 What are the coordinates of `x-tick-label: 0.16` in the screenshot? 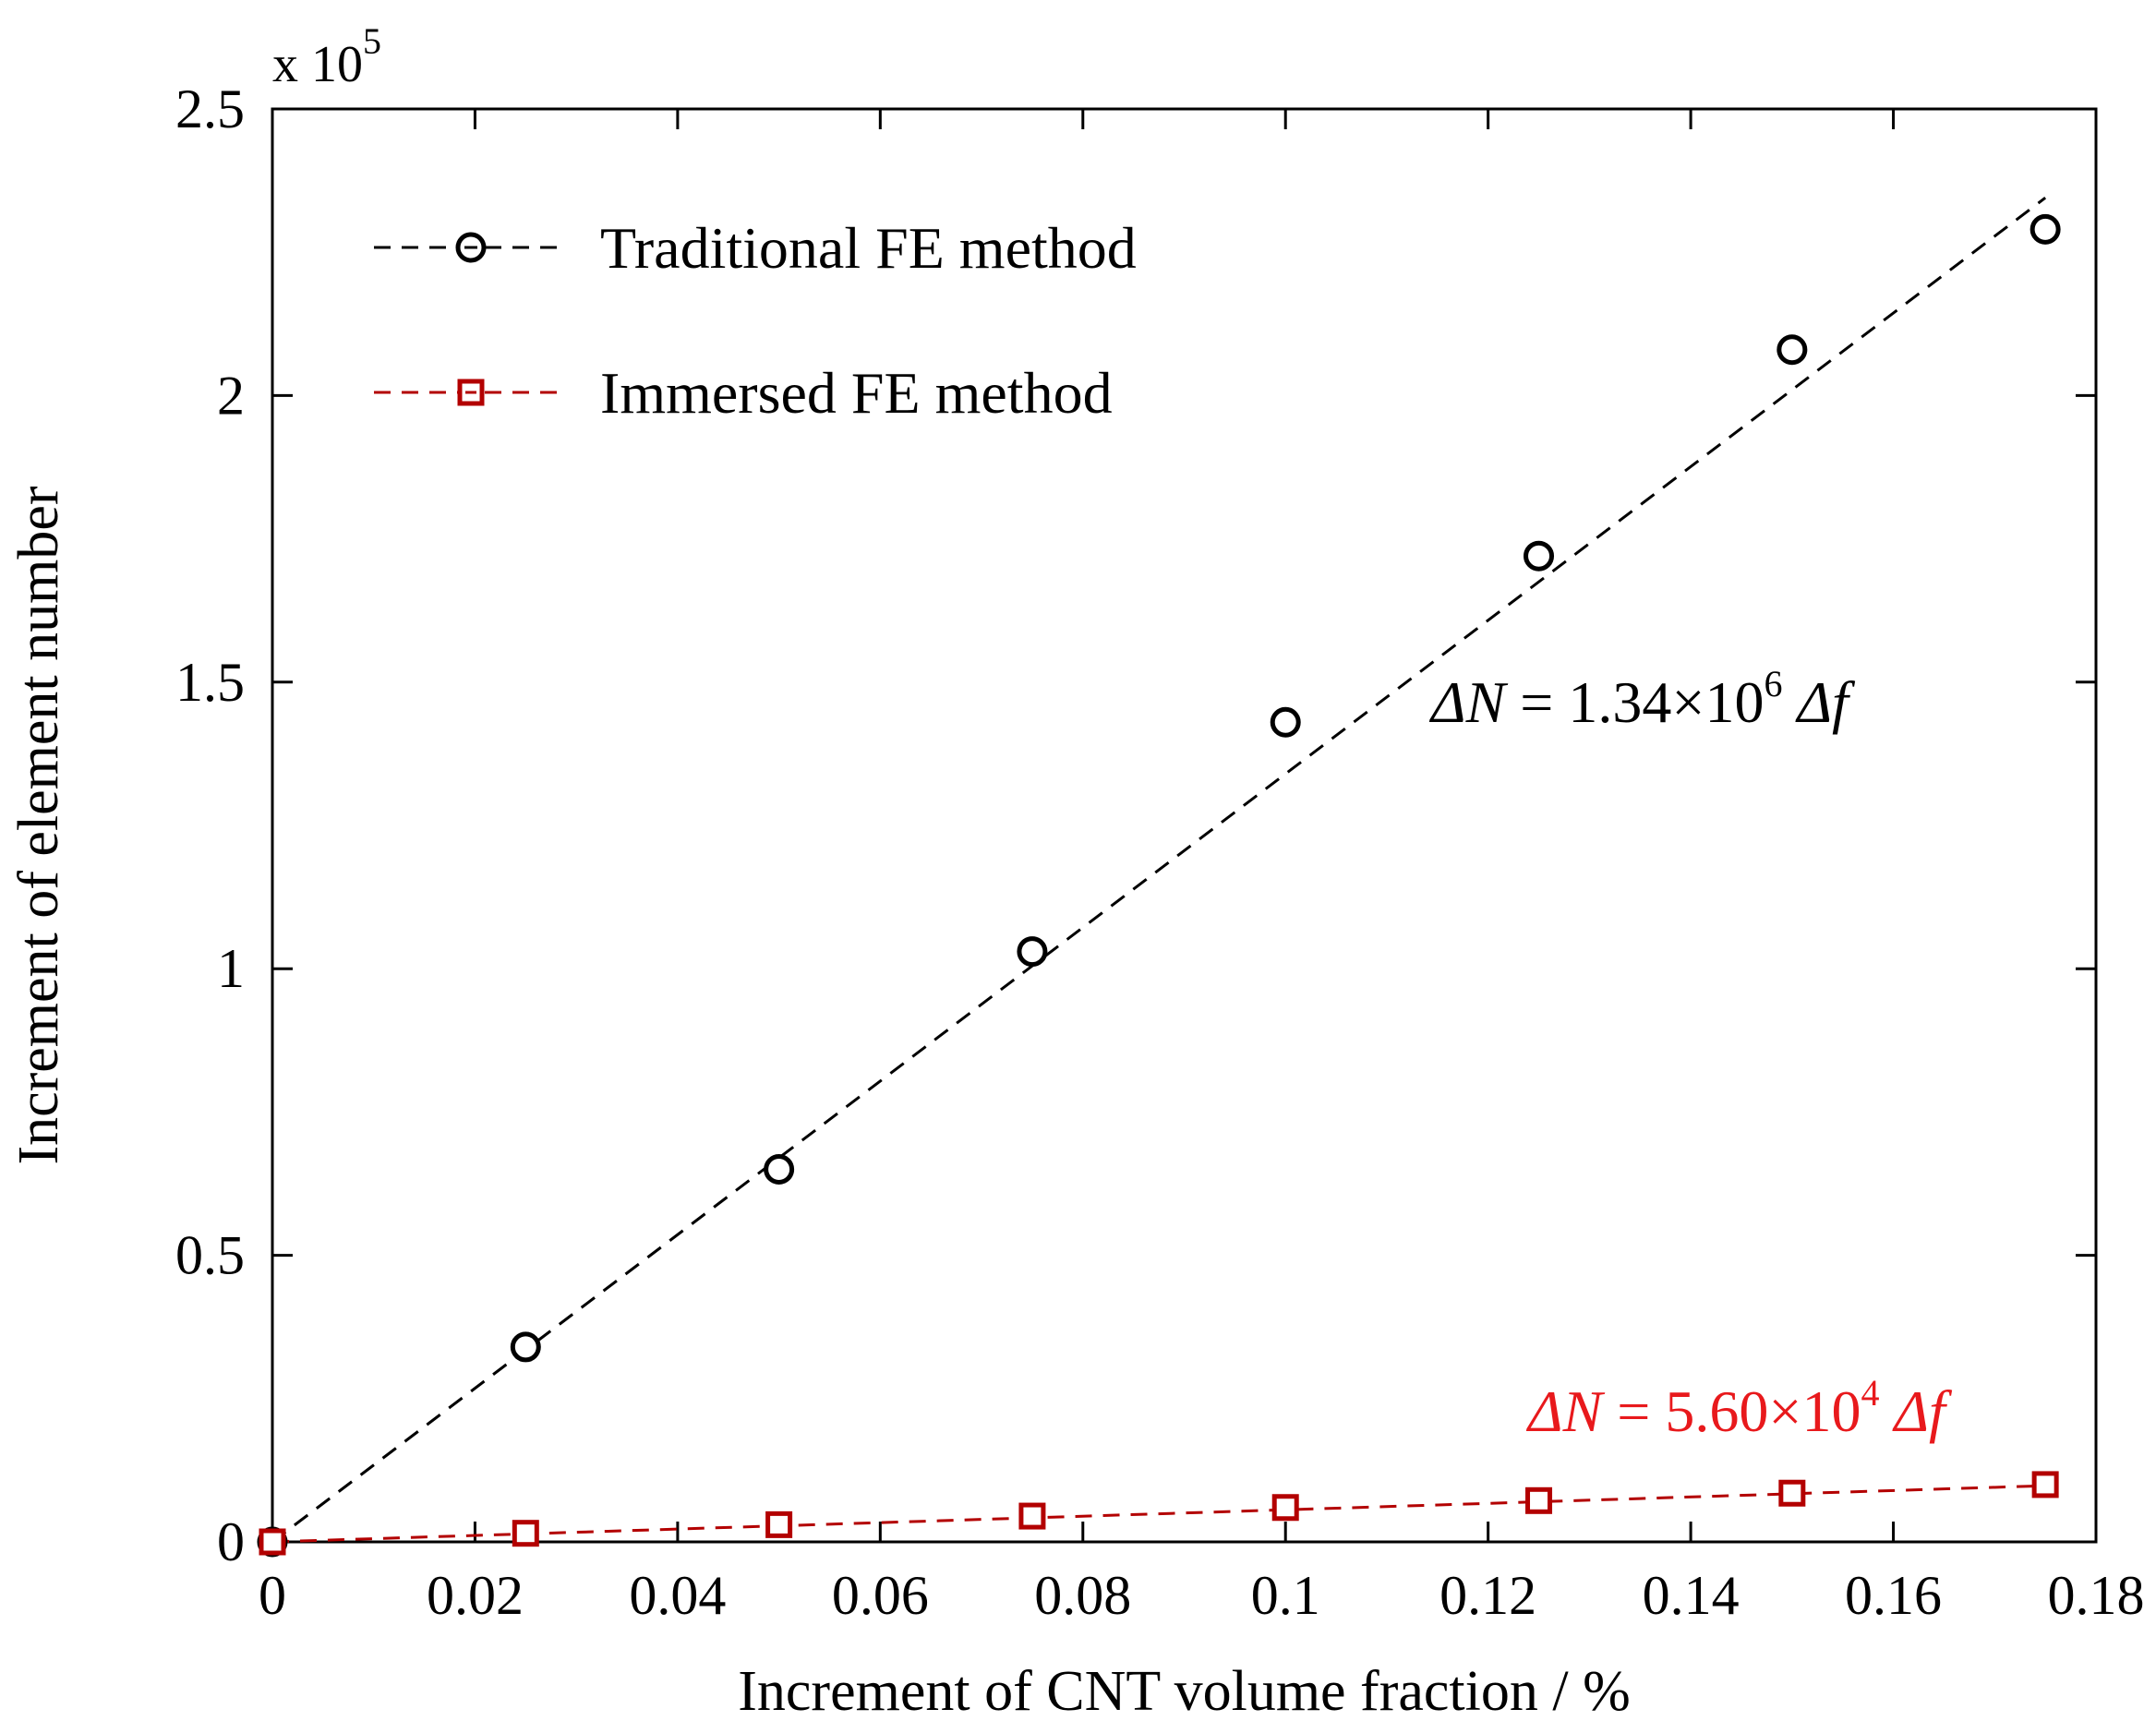 It's located at (1893, 1595).